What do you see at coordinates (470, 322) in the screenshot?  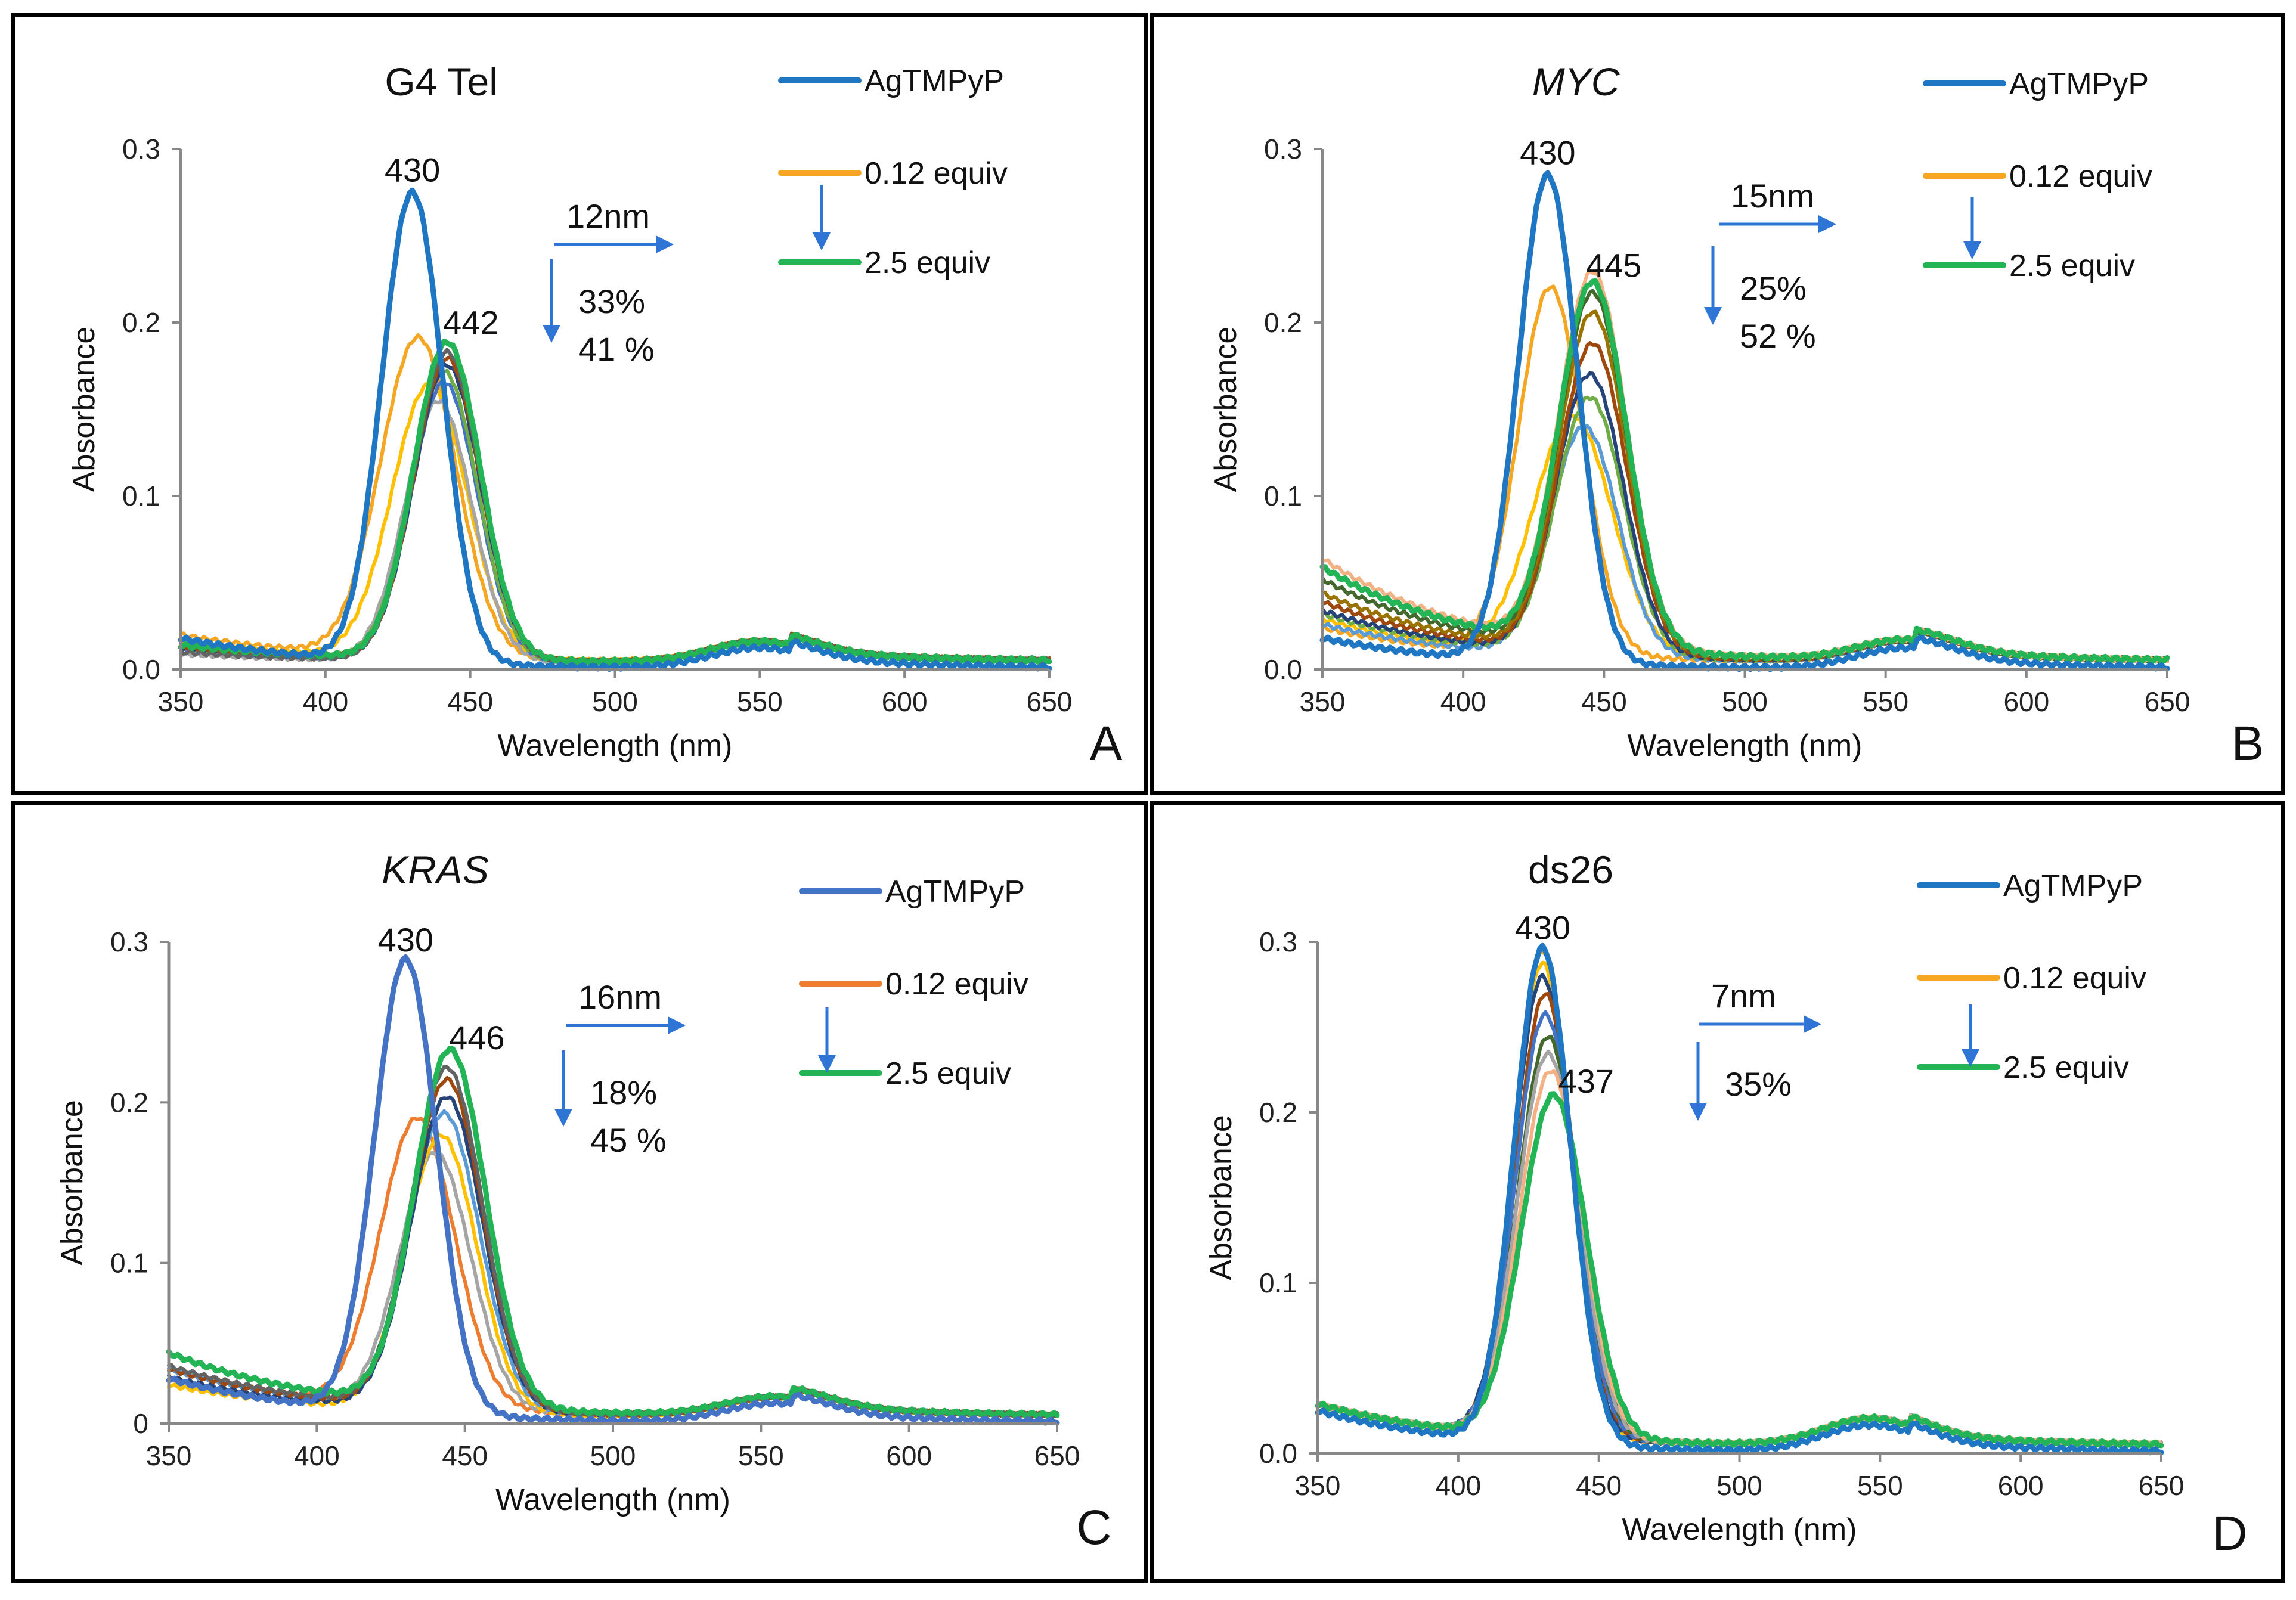 I see `peak-label: 442` at bounding box center [470, 322].